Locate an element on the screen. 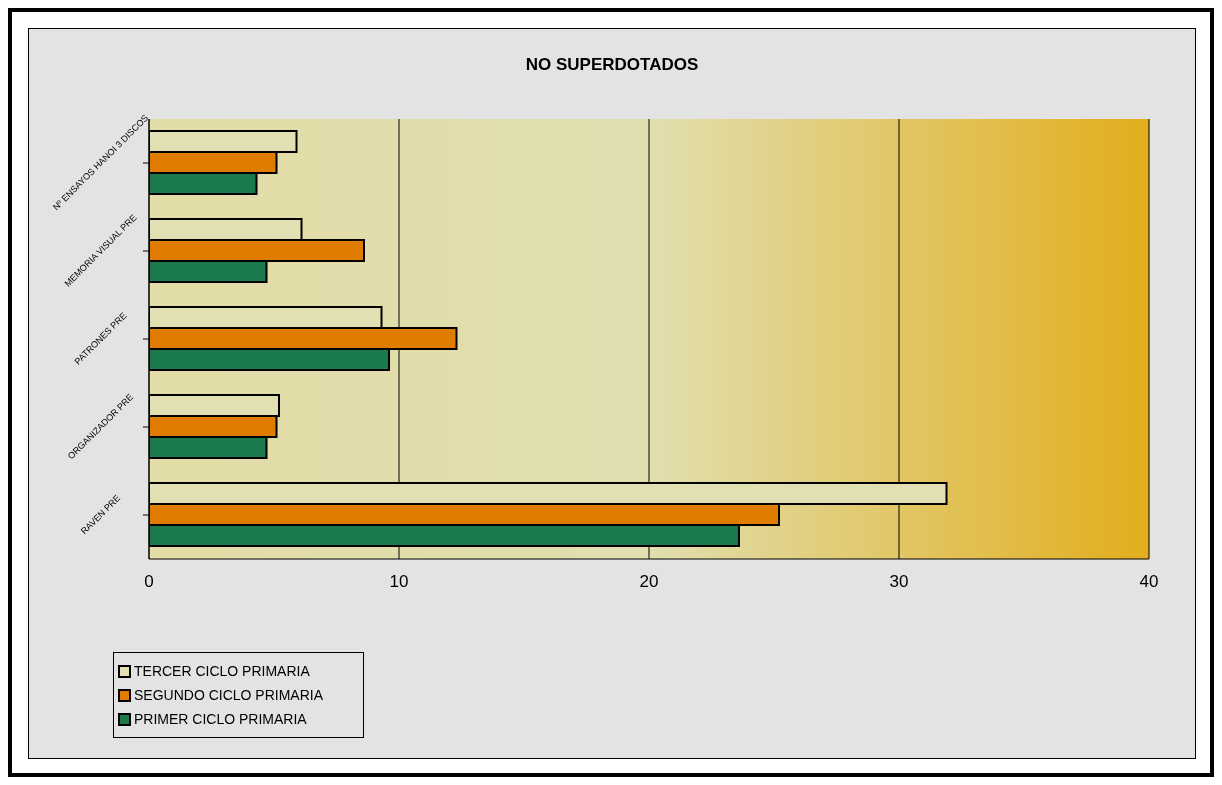 The width and height of the screenshot is (1222, 785). x-tick-label: 40 is located at coordinates (1149, 582).